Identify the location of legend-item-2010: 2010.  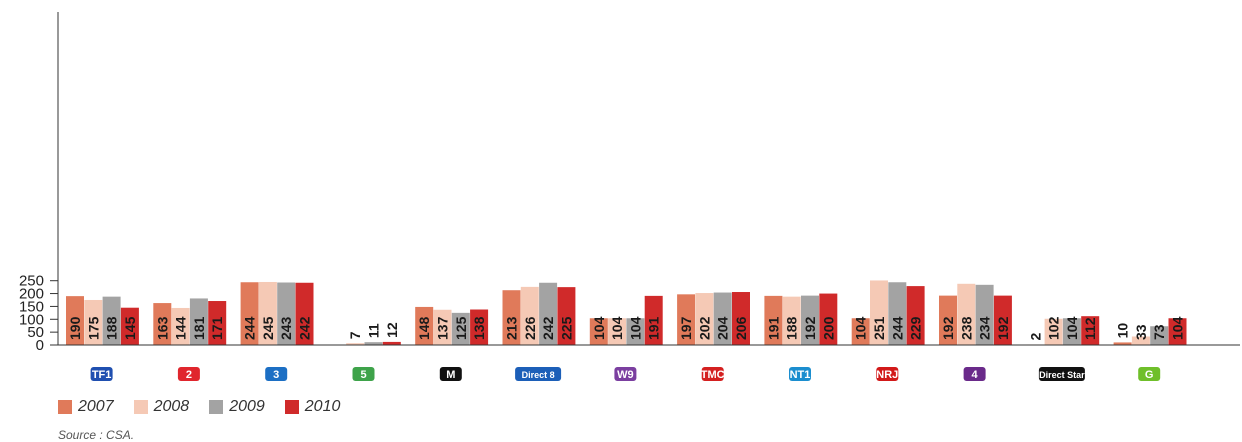
(312, 407).